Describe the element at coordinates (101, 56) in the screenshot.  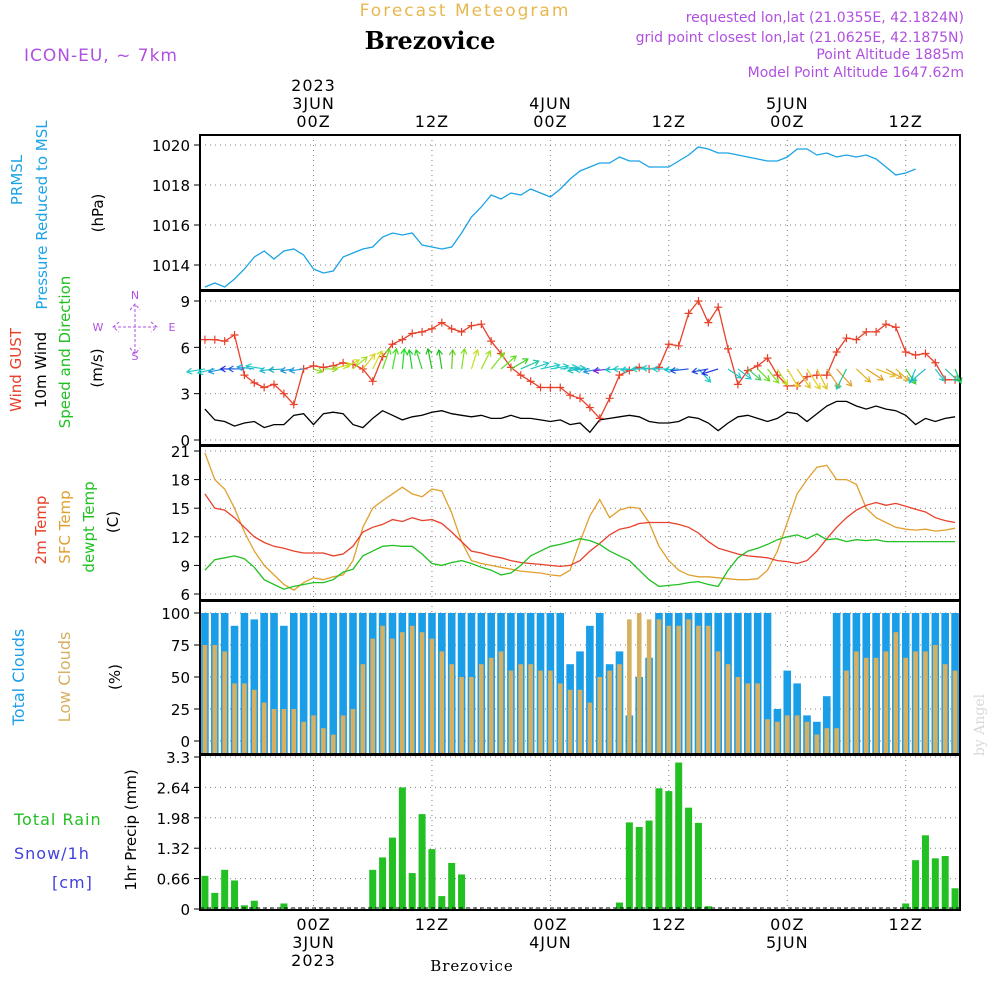
I see `model-label: ICON-EU, ~ 7km` at that location.